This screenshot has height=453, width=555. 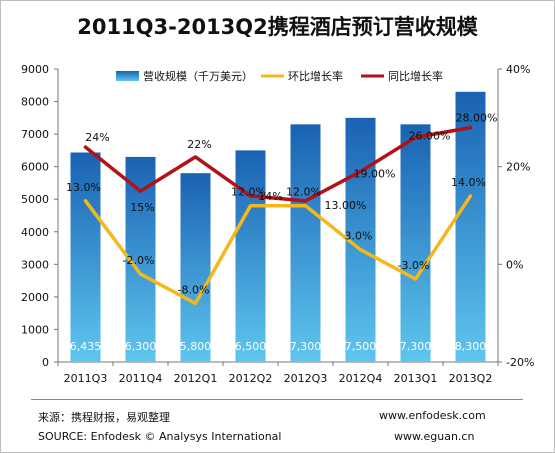 What do you see at coordinates (141, 346) in the screenshot?
I see `bar-value-label: 6,300` at bounding box center [141, 346].